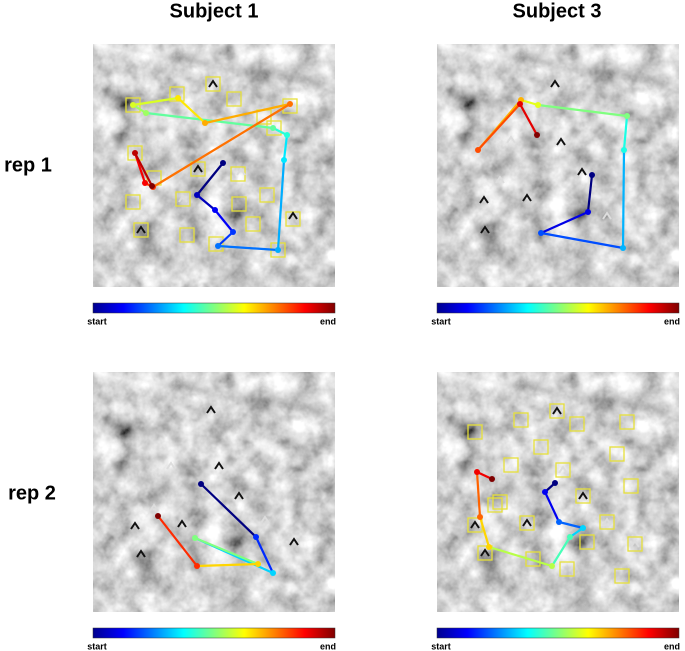 This screenshot has height=651, width=685. What do you see at coordinates (558, 165) in the screenshot?
I see `texture` at bounding box center [558, 165].